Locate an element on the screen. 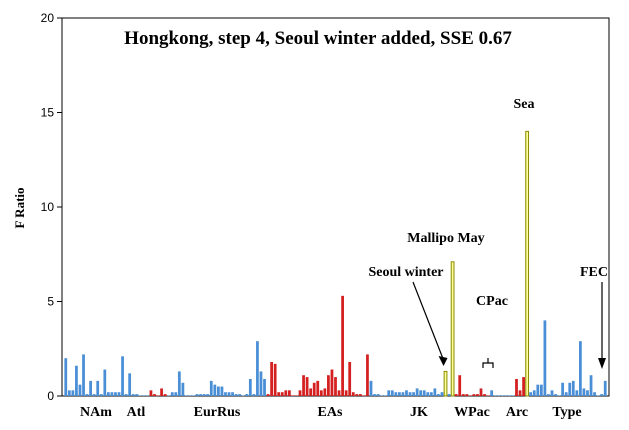 The height and width of the screenshot is (430, 629). y-tick-label: 10 is located at coordinates (48, 207).